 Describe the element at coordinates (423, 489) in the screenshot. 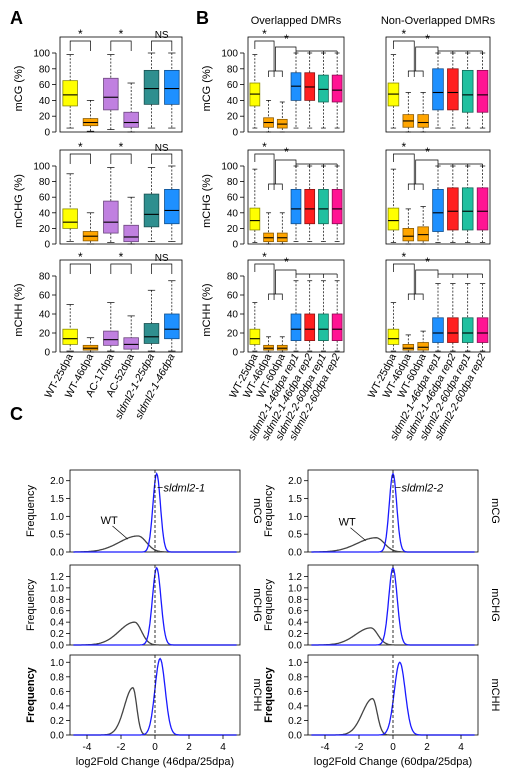

I see `mutant-label: sldml2-2` at that location.